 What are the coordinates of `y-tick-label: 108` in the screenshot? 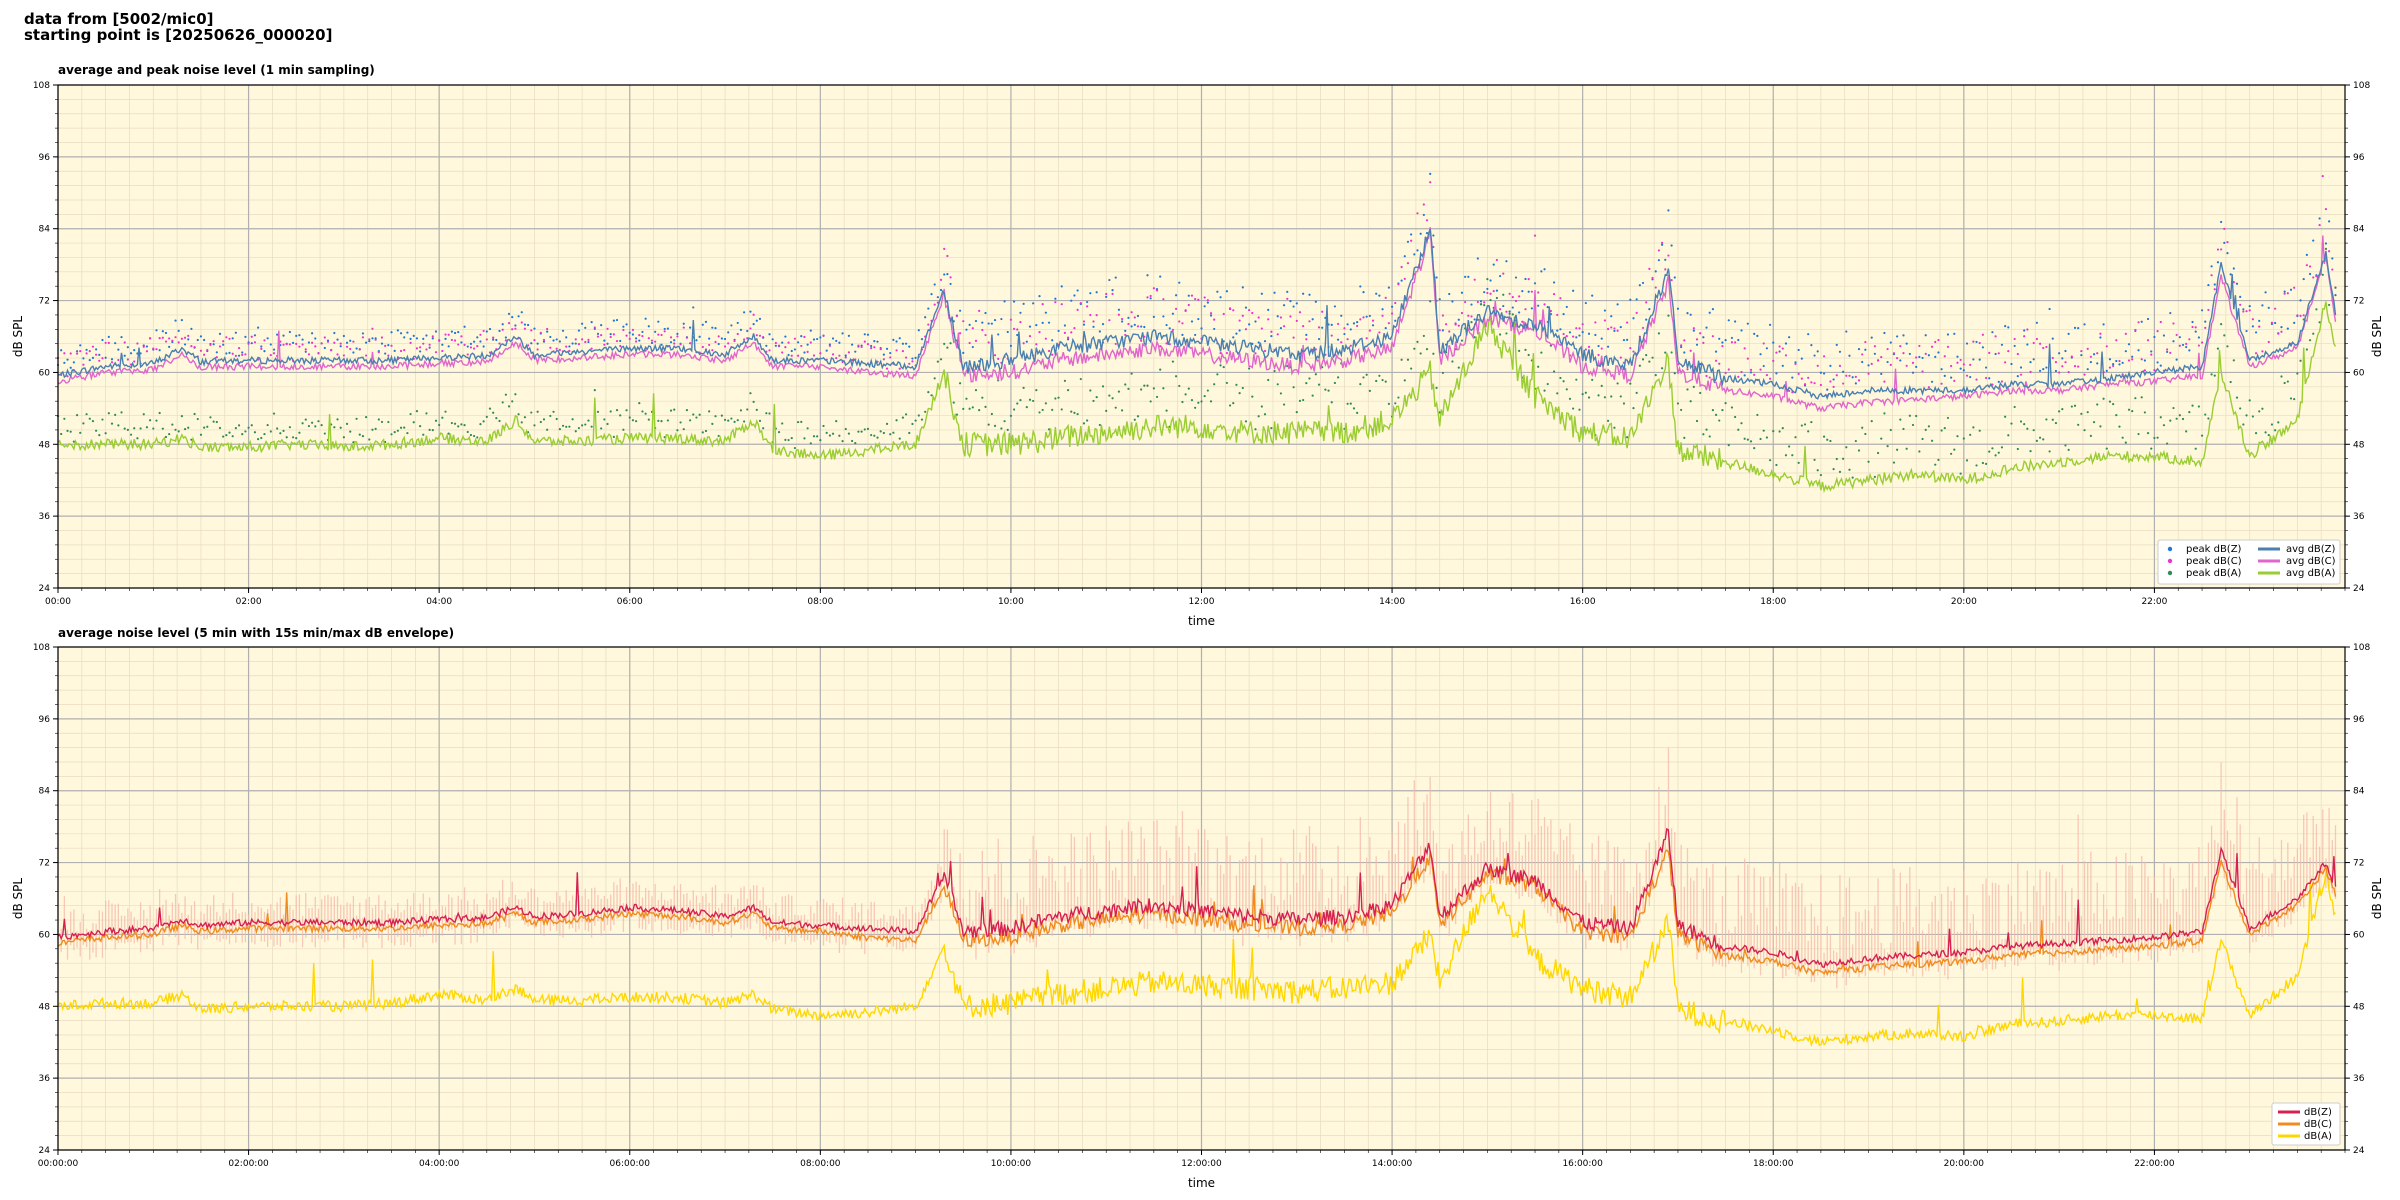 It's located at (2361, 648).